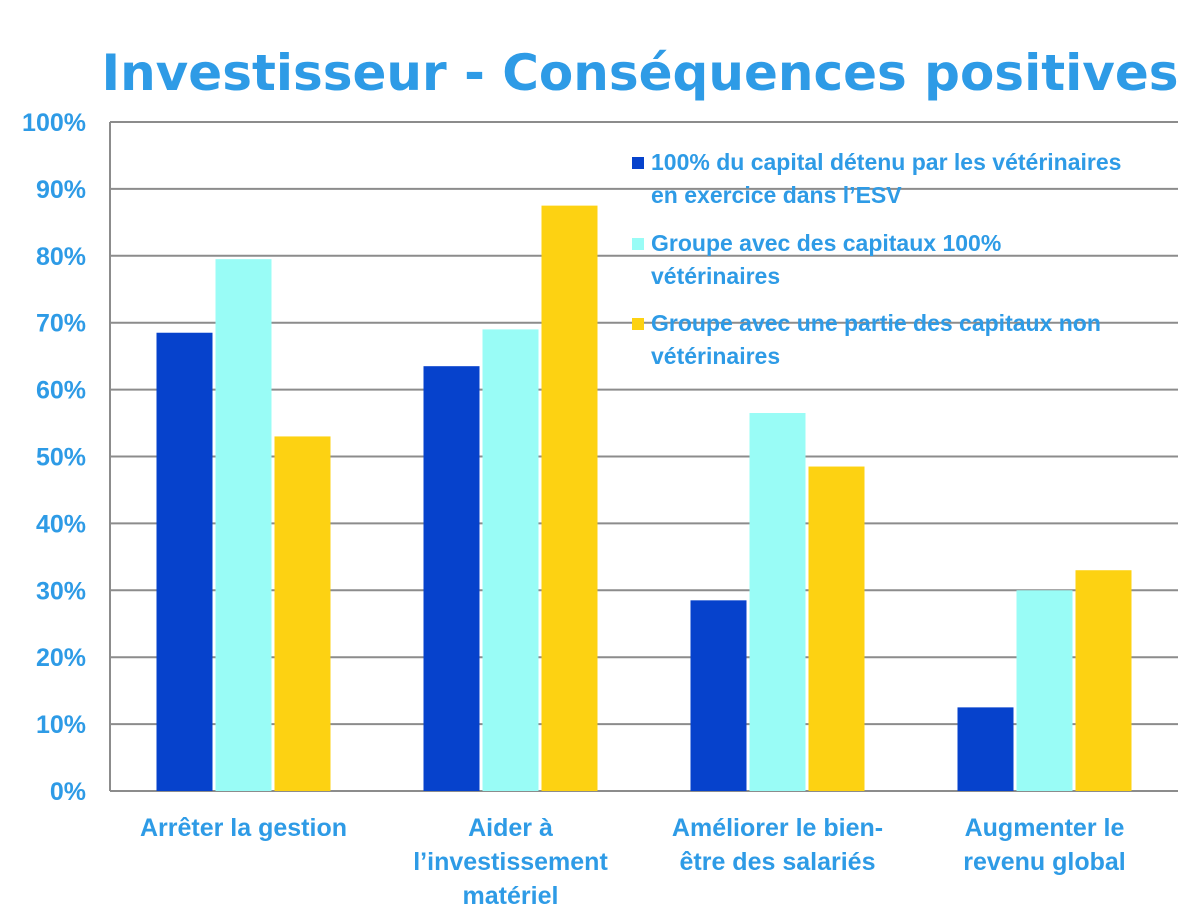  I want to click on x-category-label: Améliorer le bien-, so click(777, 828).